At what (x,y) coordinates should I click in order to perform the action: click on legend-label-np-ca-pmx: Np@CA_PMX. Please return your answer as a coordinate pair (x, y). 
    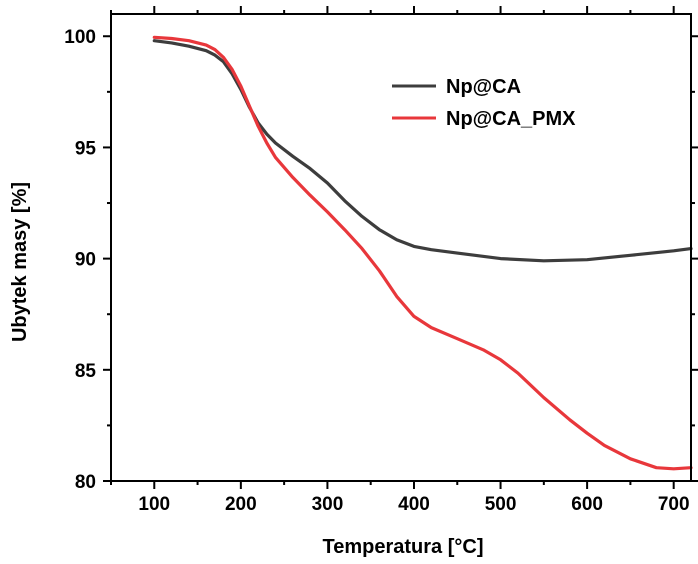
    Looking at the image, I should click on (511, 119).